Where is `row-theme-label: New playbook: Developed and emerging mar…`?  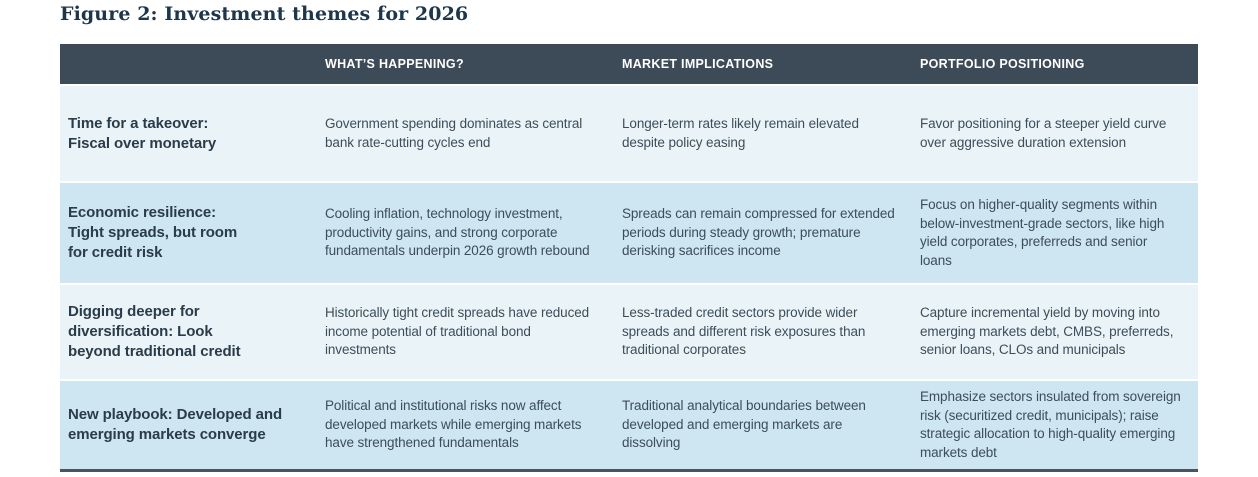 row-theme-label: New playbook: Developed and emerging mar… is located at coordinates (175, 424).